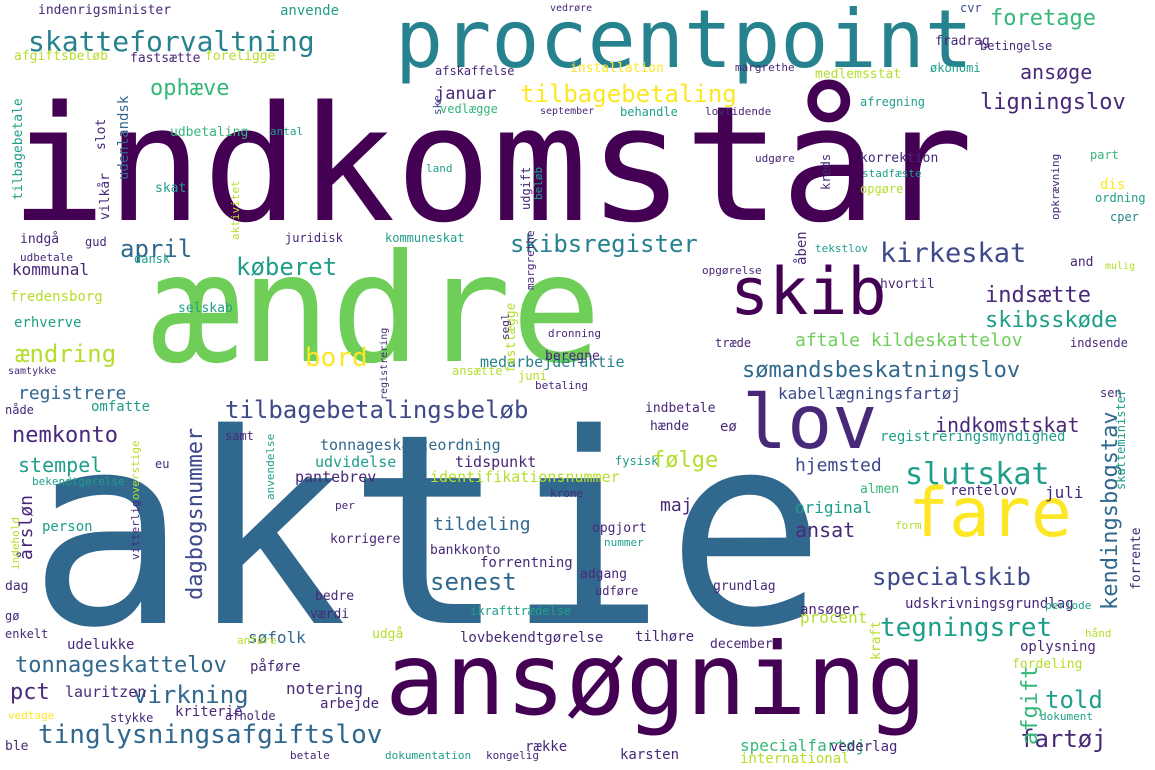  I want to click on cloud-word: overstige, so click(135, 470).